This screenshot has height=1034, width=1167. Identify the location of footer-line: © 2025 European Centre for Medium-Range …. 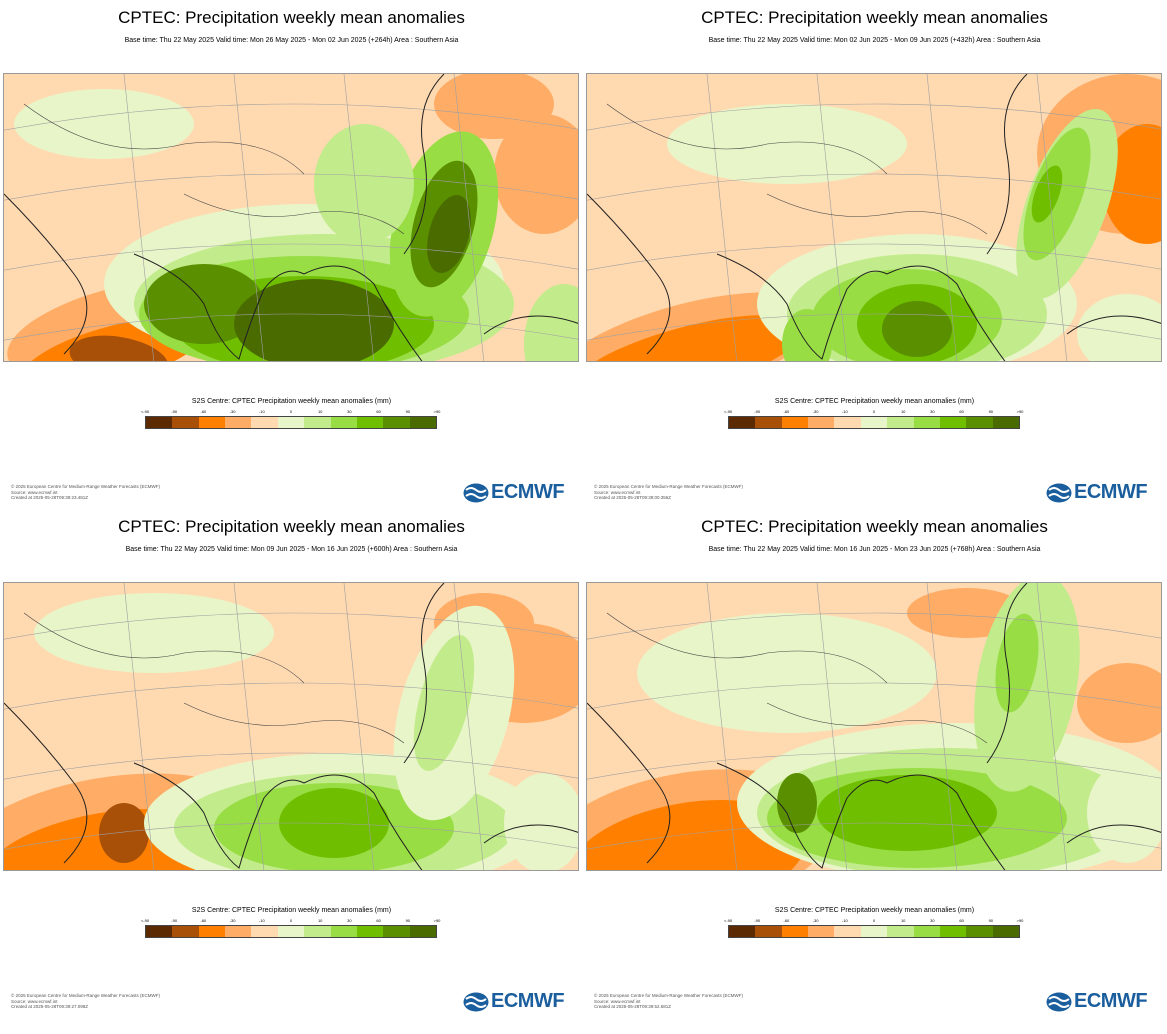
(86, 995).